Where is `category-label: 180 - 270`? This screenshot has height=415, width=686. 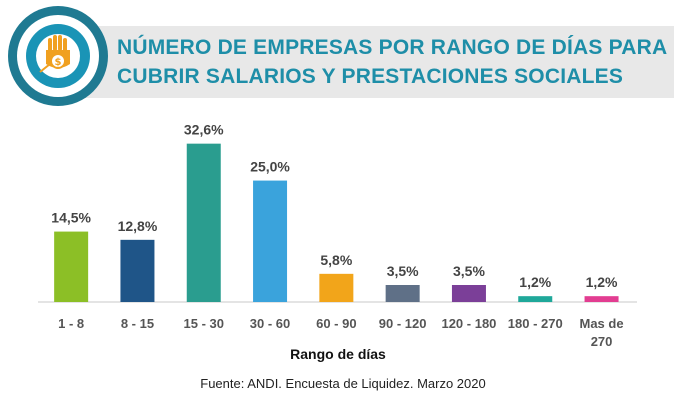 category-label: 180 - 270 is located at coordinates (535, 323).